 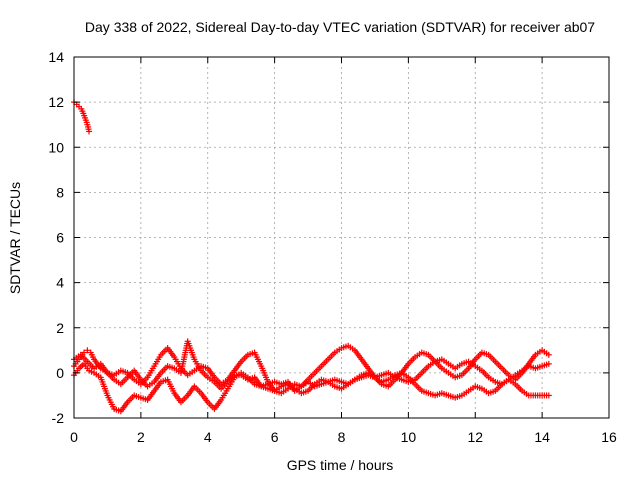 I want to click on y-tick-label: 14, so click(x=56, y=57).